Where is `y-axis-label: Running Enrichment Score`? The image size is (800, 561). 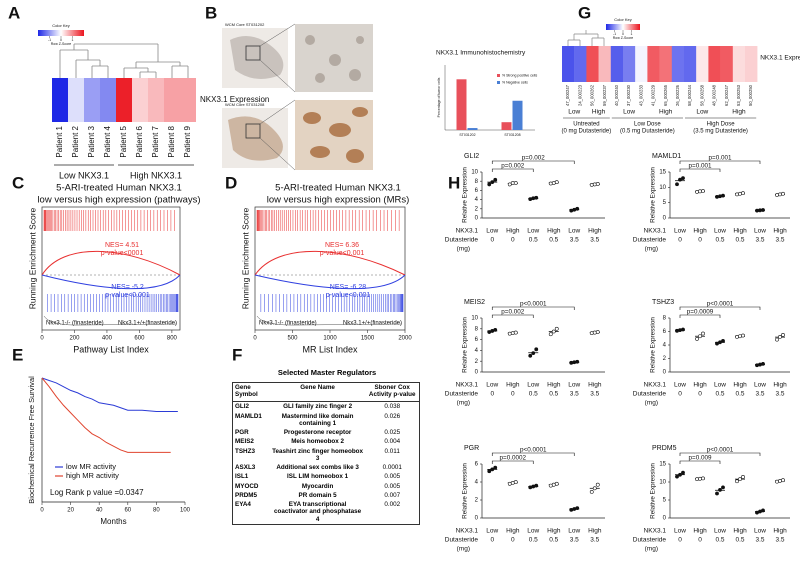 y-axis-label: Running Enrichment Score is located at coordinates (245, 258).